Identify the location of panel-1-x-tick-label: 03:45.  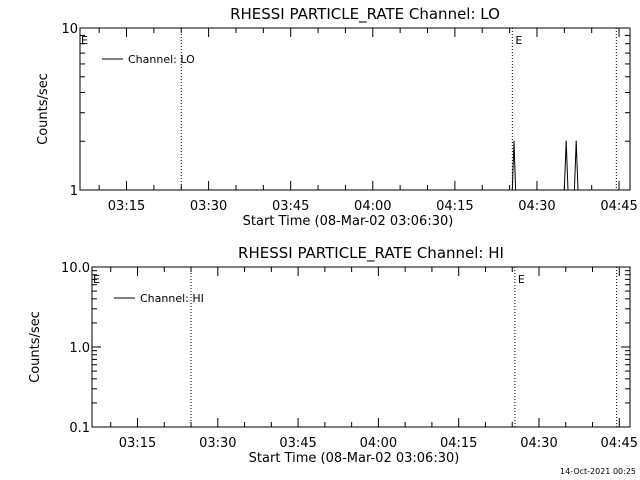
(290, 206).